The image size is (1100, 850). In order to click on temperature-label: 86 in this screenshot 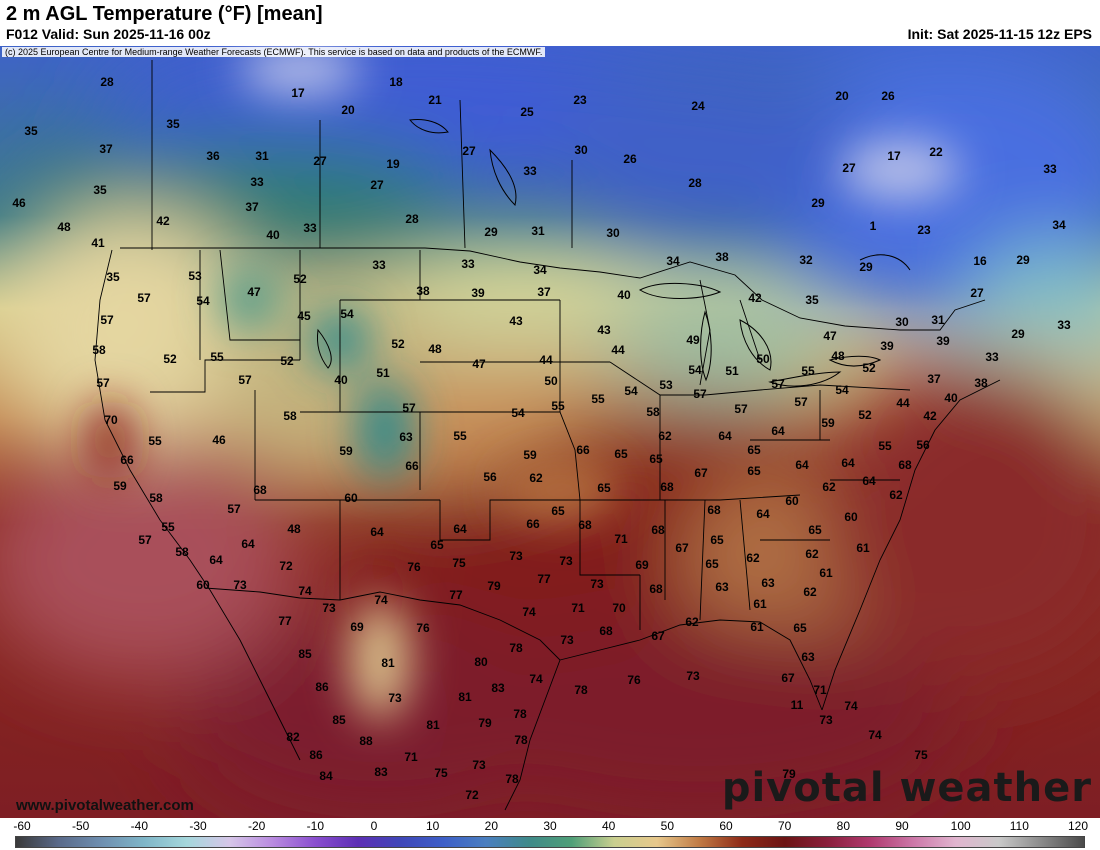, I will do `click(322, 687)`.